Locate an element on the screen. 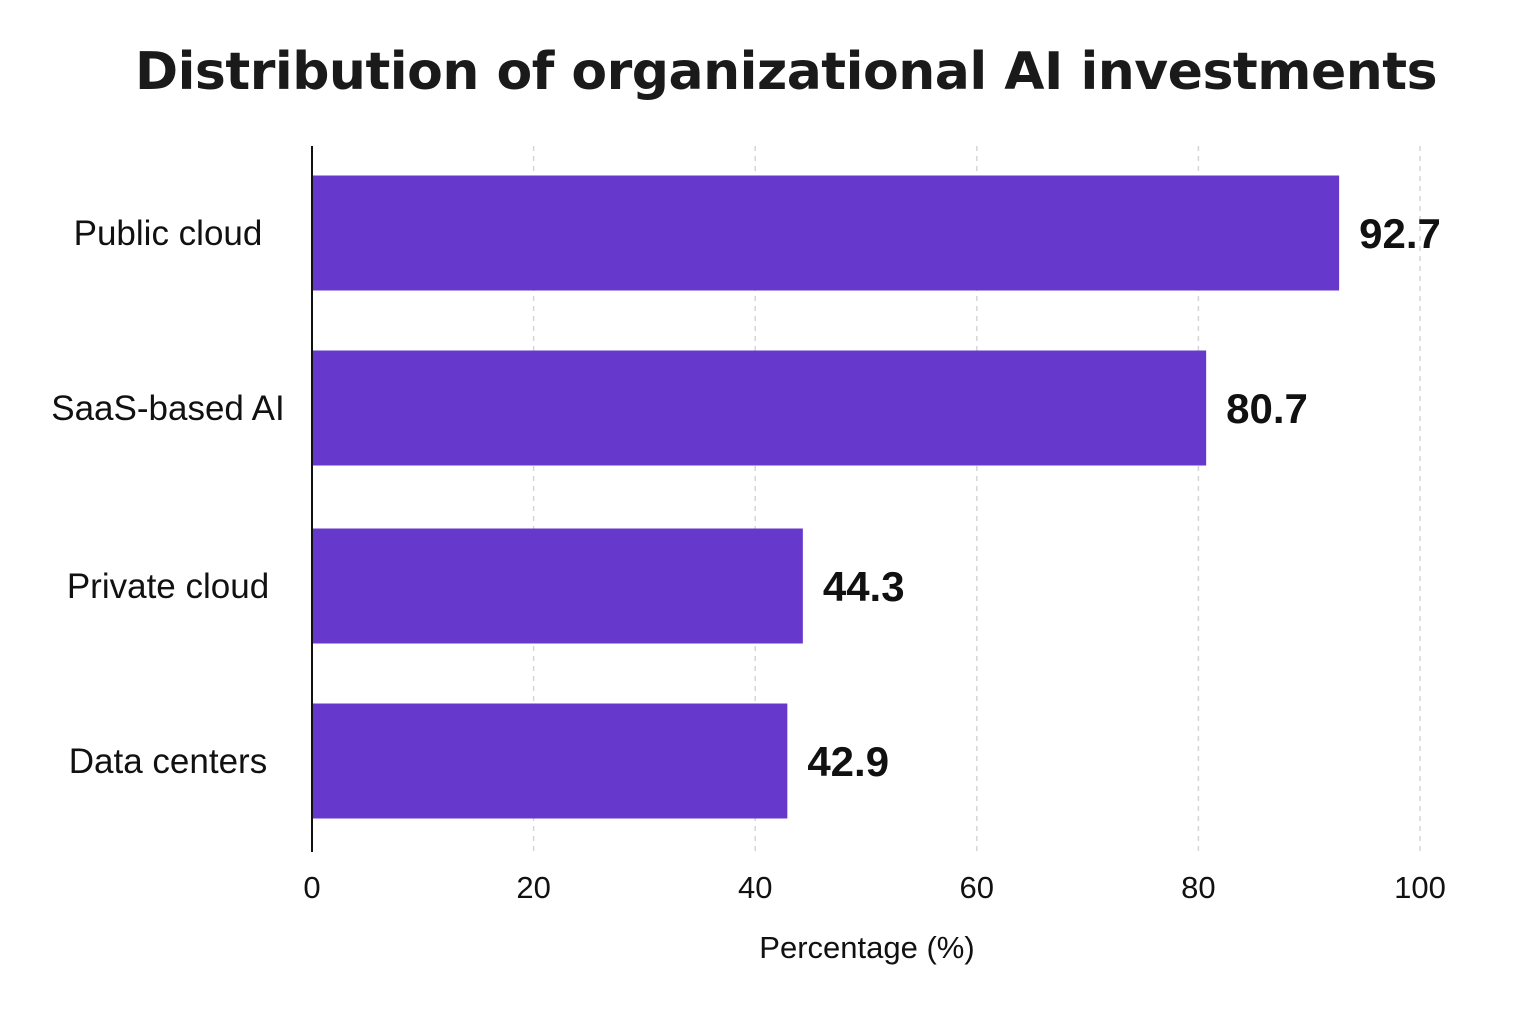  category-label: Public cloud is located at coordinates (168, 233).